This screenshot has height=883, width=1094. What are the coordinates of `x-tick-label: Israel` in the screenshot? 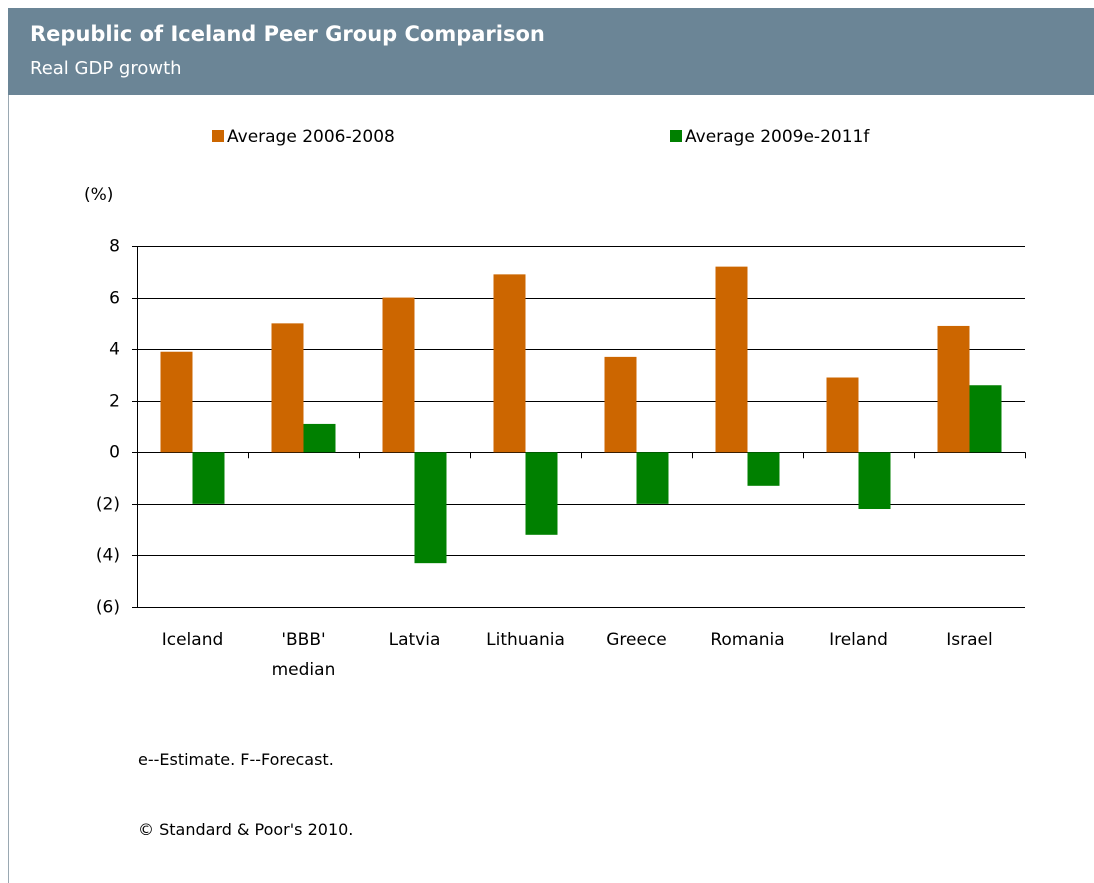 It's located at (969, 640).